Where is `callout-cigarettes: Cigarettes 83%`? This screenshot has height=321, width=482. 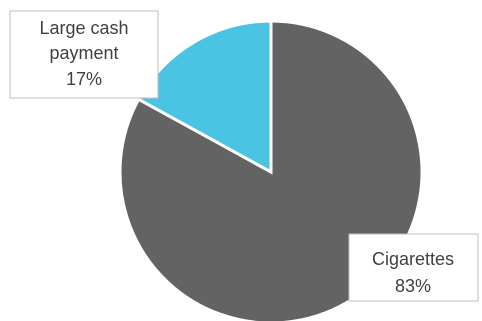 callout-cigarettes: Cigarettes 83% is located at coordinates (413, 267).